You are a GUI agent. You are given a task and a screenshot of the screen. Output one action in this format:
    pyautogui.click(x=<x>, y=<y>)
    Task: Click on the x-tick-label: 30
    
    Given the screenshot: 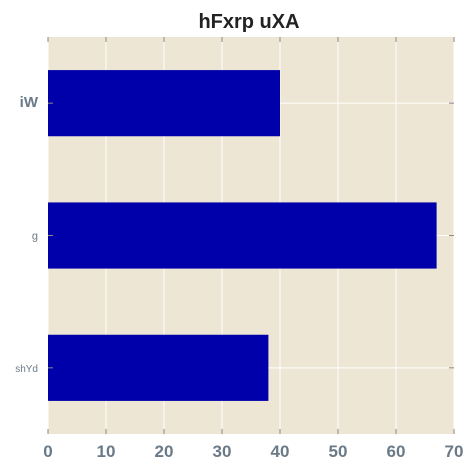 What is the action you would take?
    pyautogui.click(x=222, y=451)
    